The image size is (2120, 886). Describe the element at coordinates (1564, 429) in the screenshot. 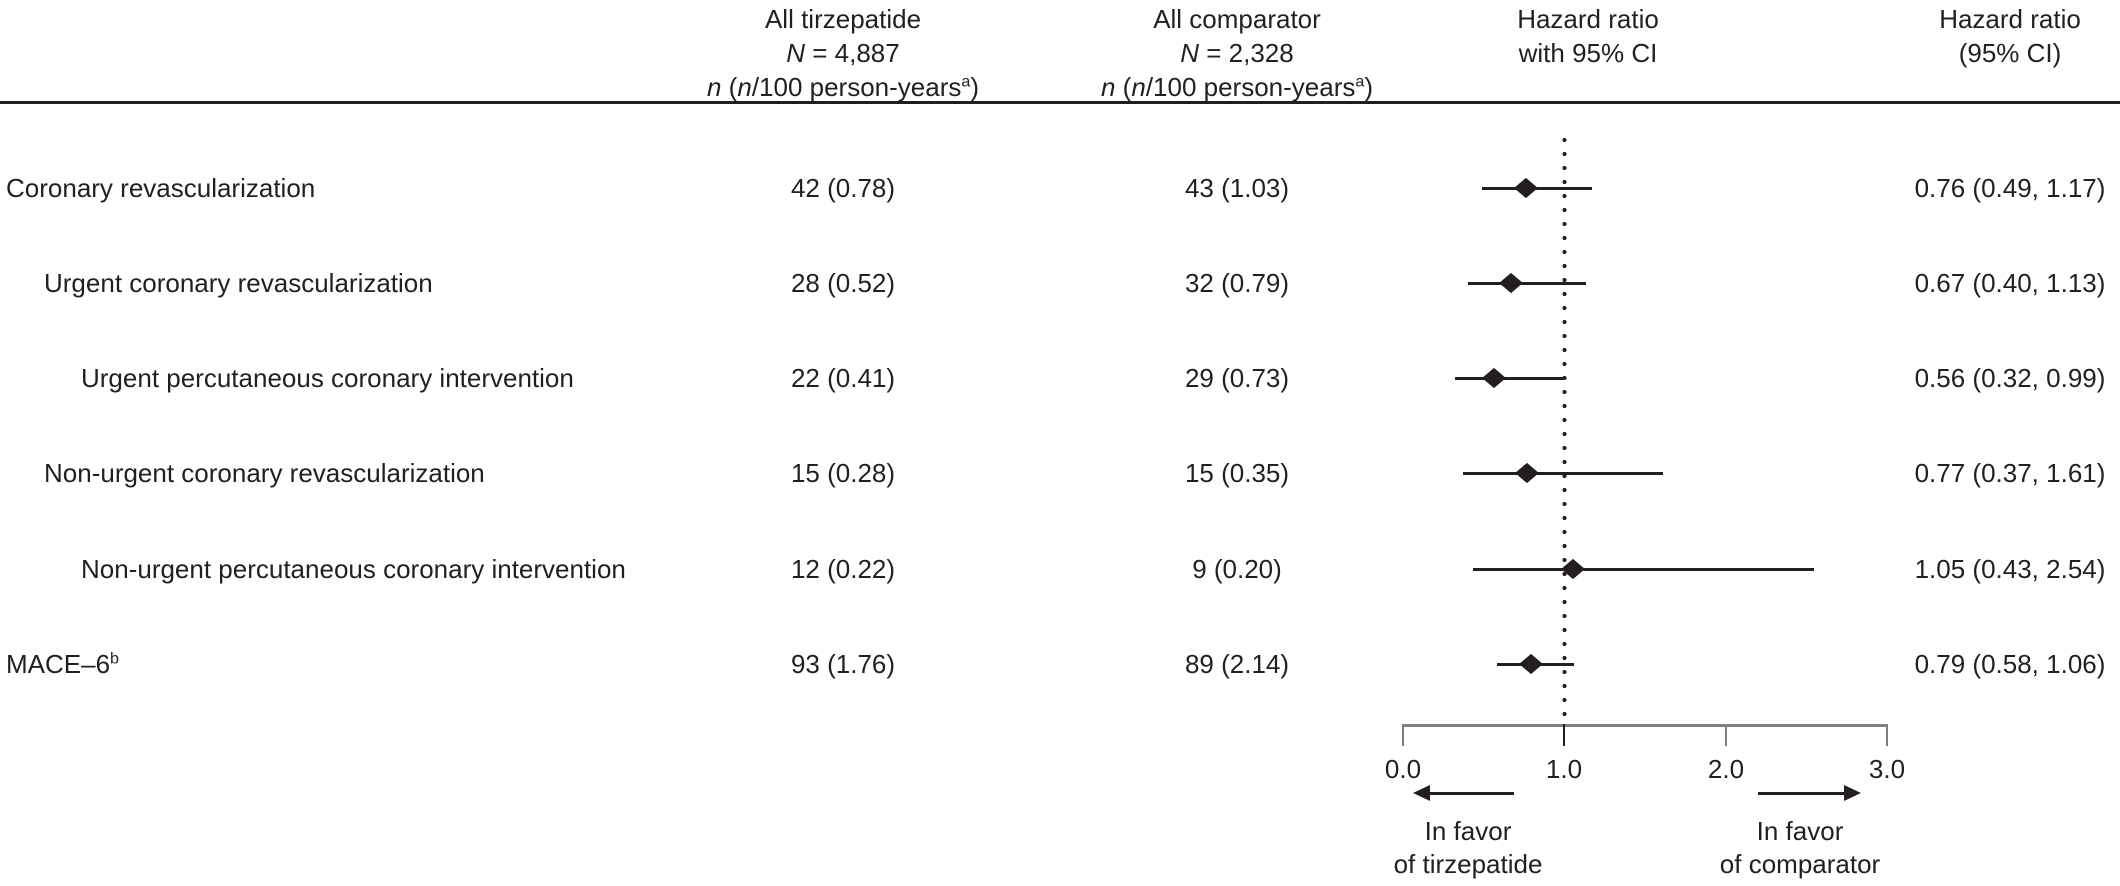

I see `reference-line-dotted` at that location.